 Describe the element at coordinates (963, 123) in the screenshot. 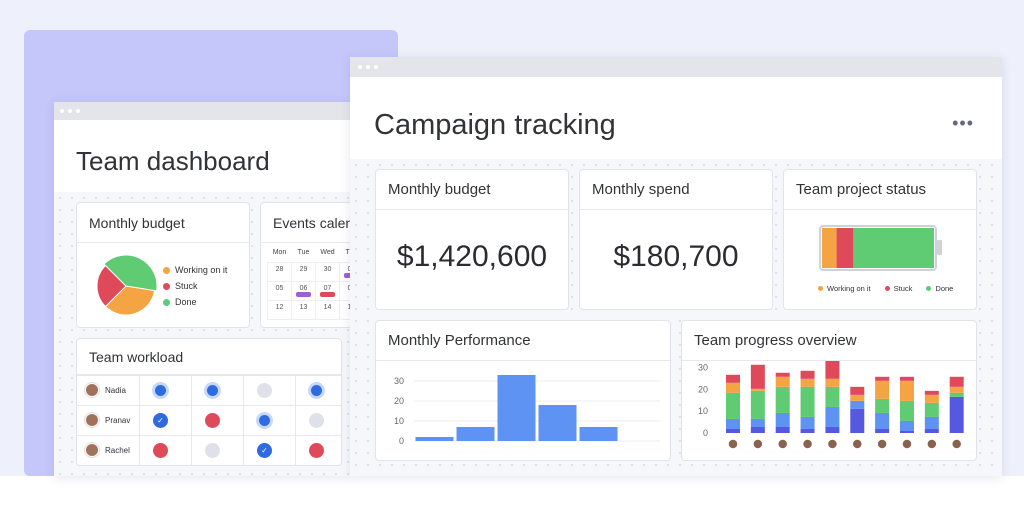

I see `more-horizontal-icon: •••` at that location.